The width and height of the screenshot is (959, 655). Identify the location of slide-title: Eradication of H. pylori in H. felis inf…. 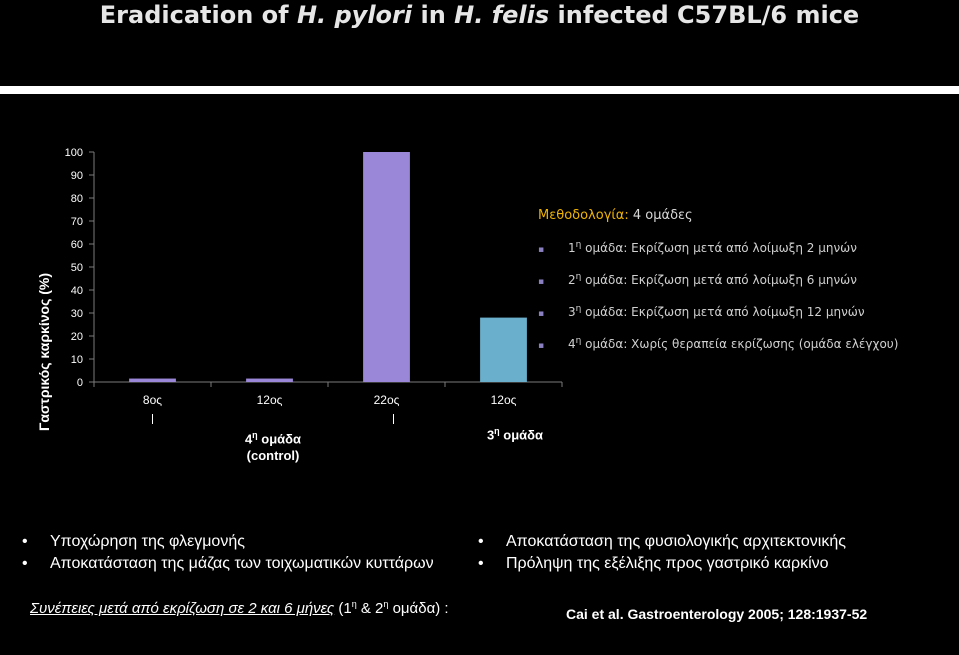
(479, 15).